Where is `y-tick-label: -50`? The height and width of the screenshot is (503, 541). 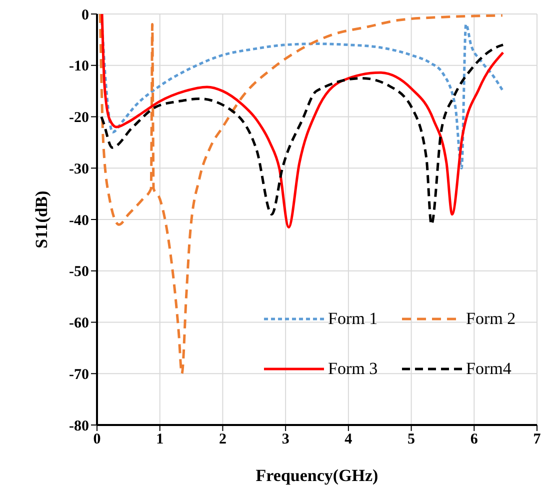
y-tick-label: -50 is located at coordinates (79, 272).